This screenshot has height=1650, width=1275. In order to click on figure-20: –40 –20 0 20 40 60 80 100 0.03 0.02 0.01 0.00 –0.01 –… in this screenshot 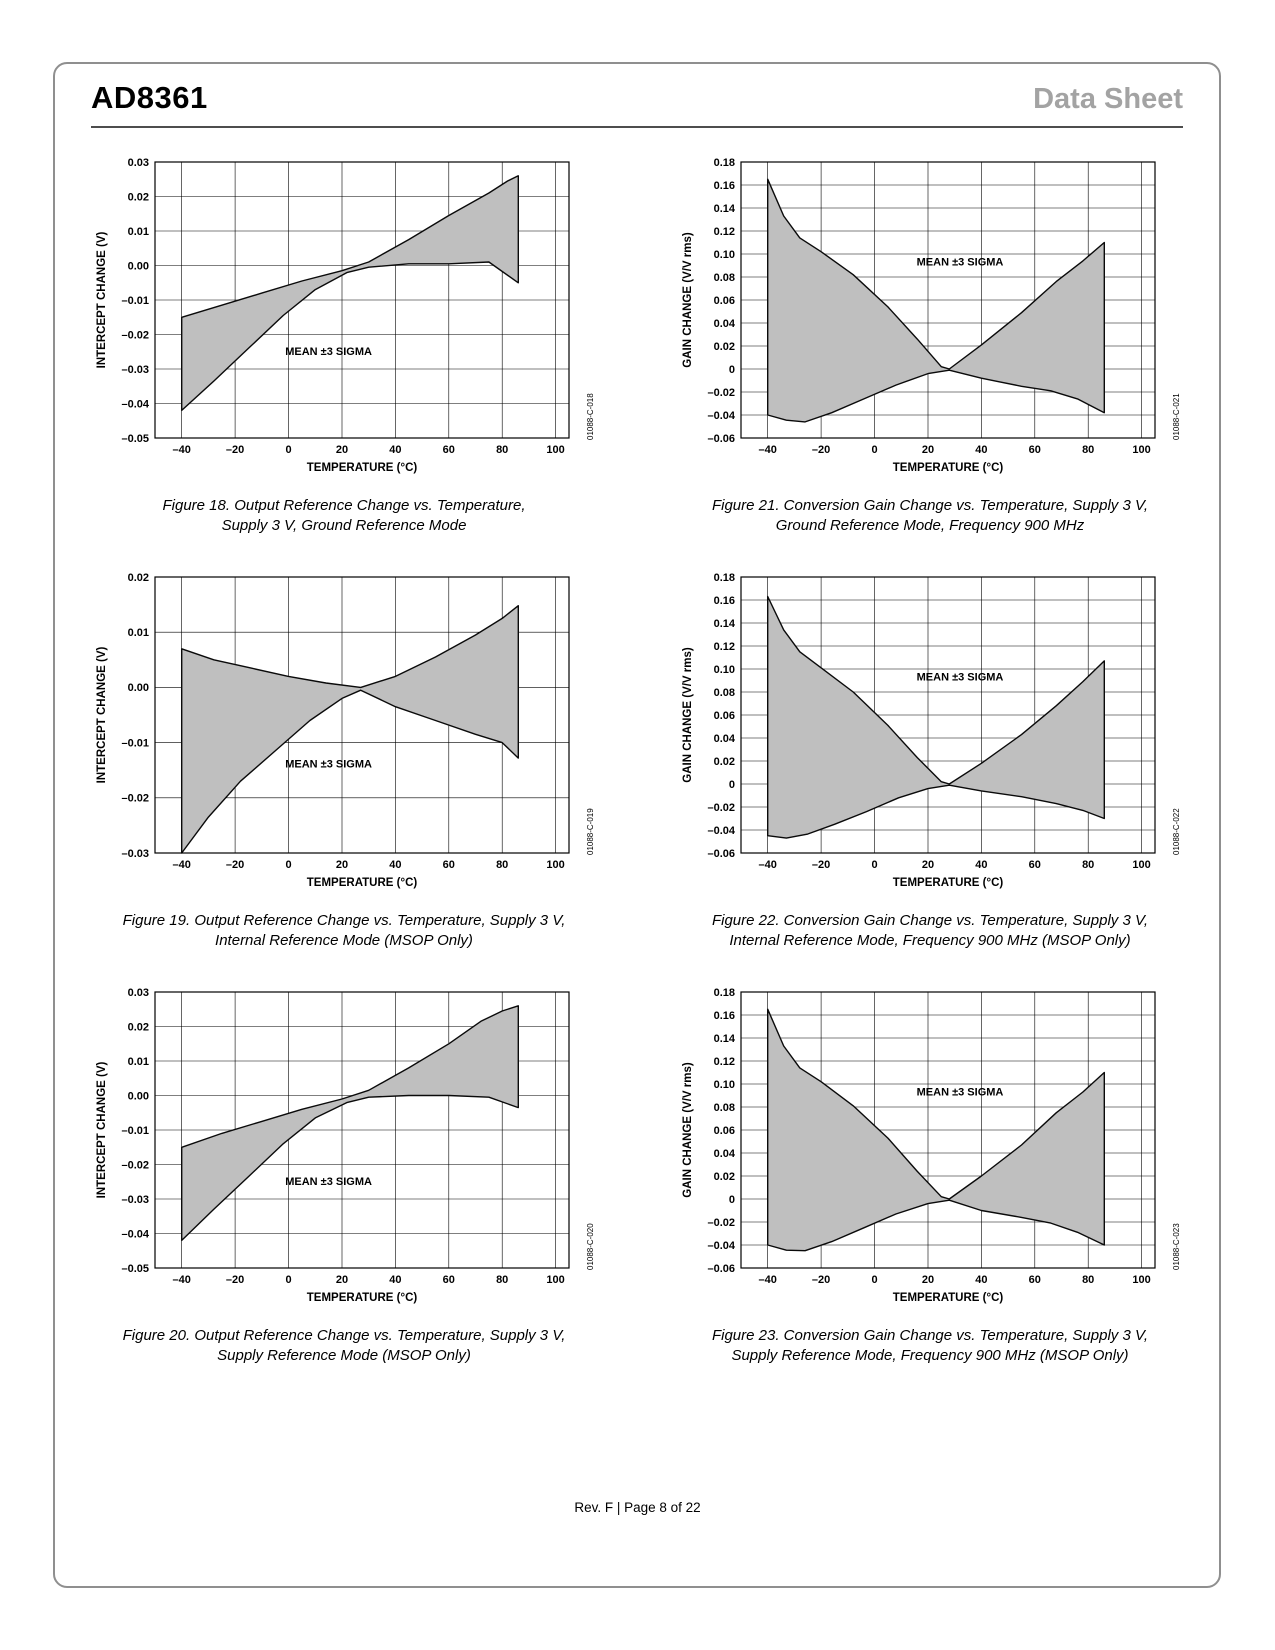, I will do `click(344, 1172)`.